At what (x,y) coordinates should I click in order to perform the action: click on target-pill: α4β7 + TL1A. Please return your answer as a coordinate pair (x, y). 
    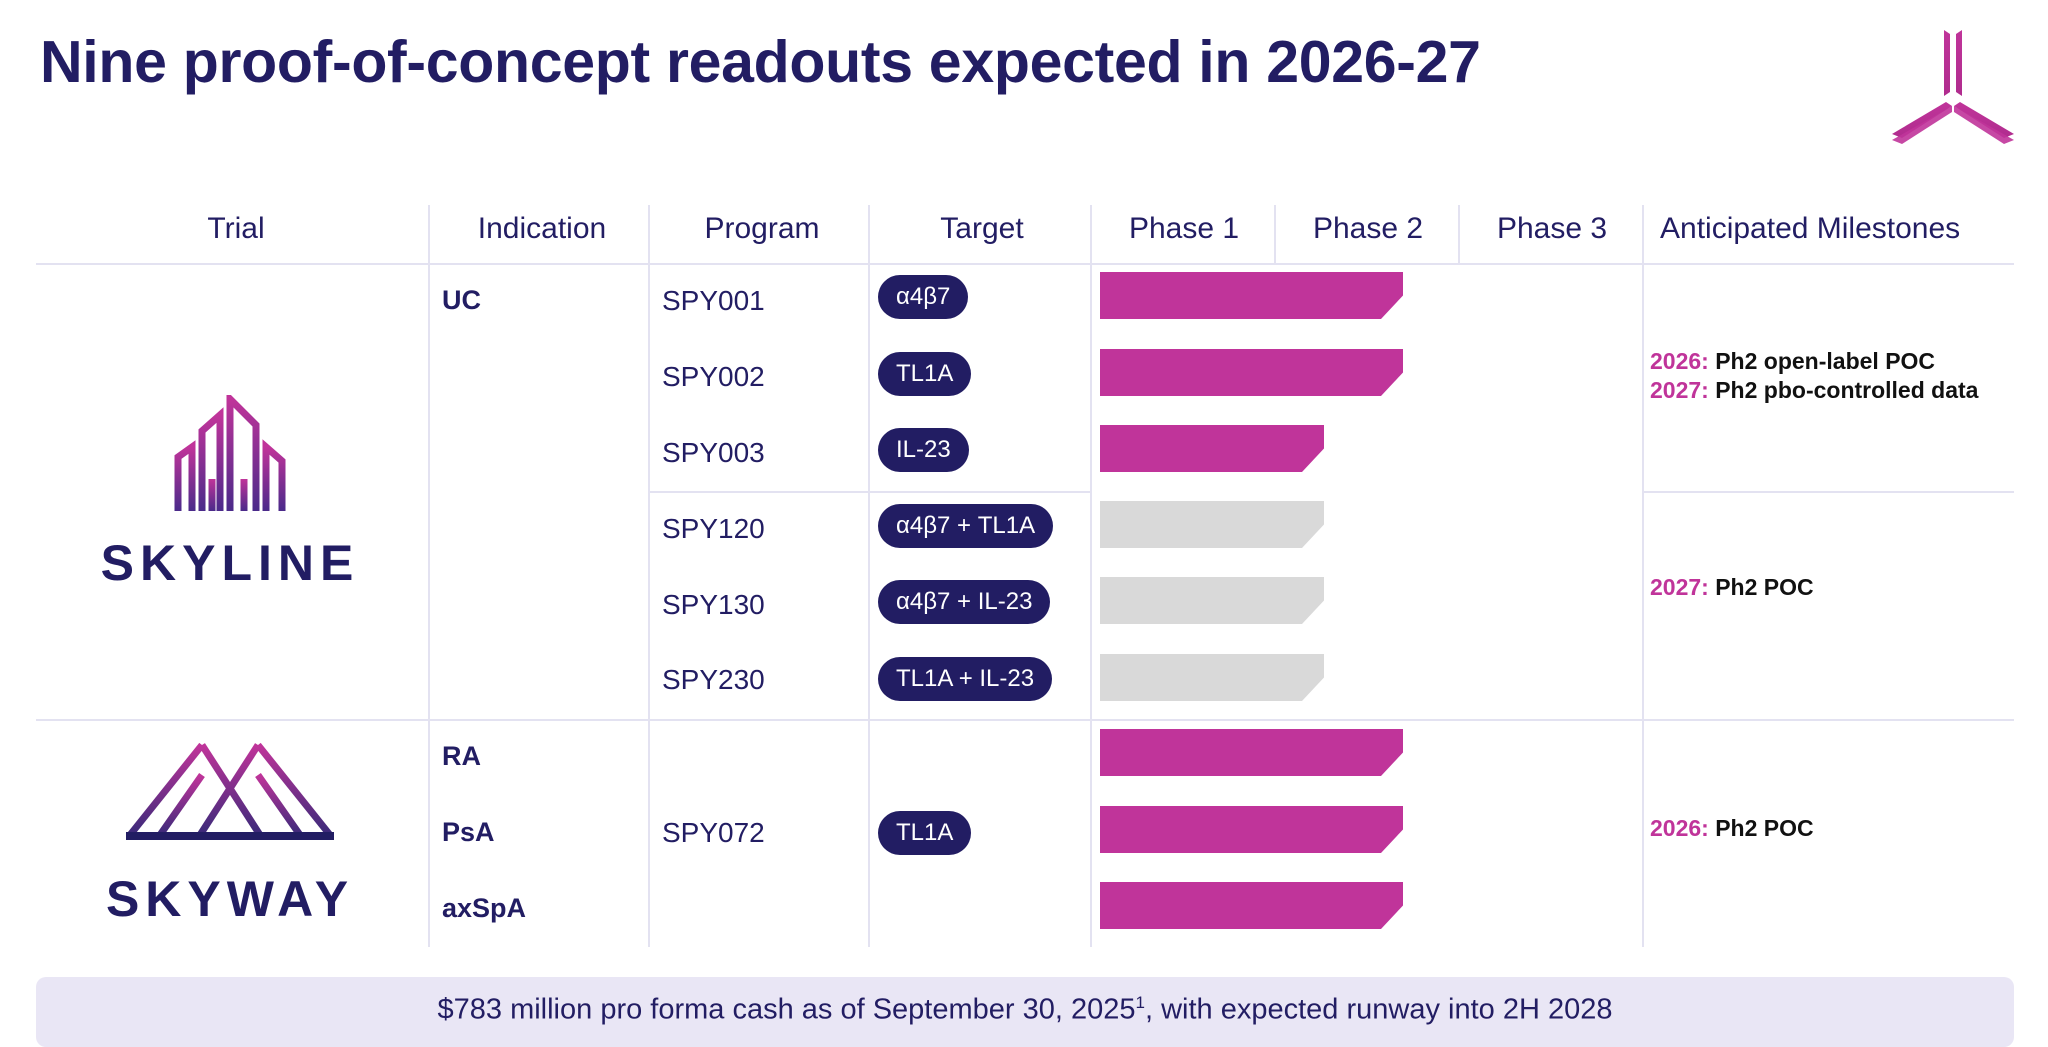
    Looking at the image, I should click on (966, 526).